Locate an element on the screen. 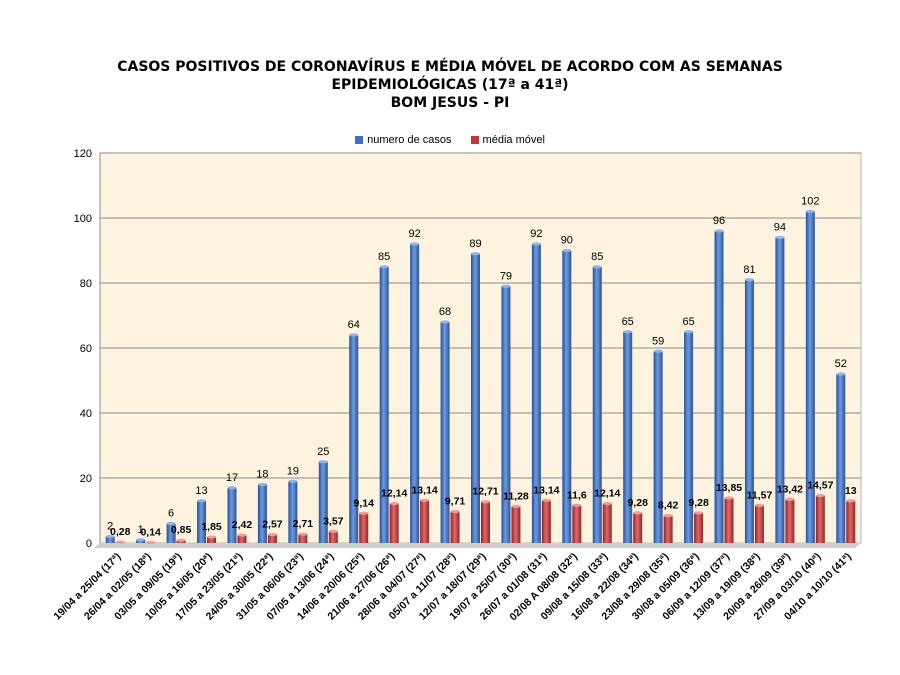  data-label-case-count: 19 is located at coordinates (293, 471).